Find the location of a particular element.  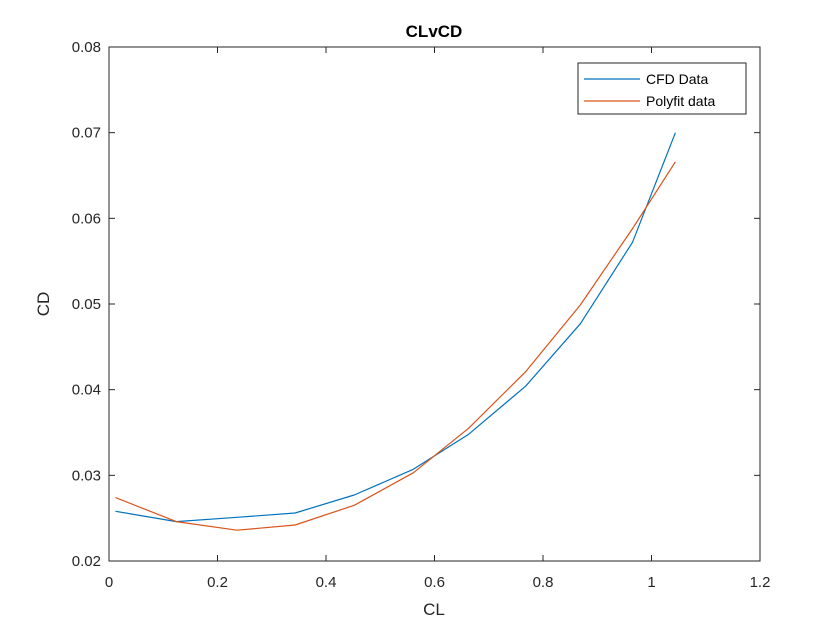

x-axis-label: CL is located at coordinates (434, 609).